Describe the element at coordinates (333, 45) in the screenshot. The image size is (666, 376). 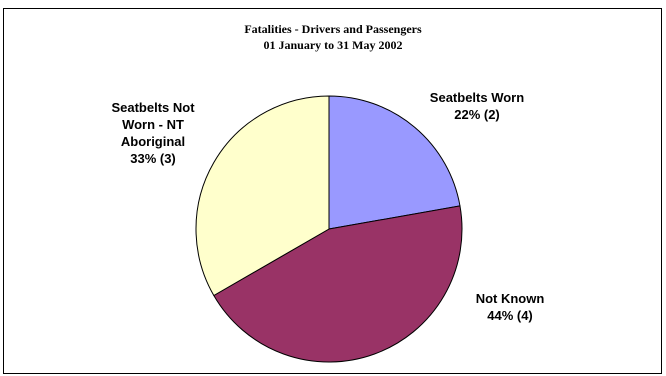
I see `chart-subtitle: 01 January to 31 May 2002` at that location.